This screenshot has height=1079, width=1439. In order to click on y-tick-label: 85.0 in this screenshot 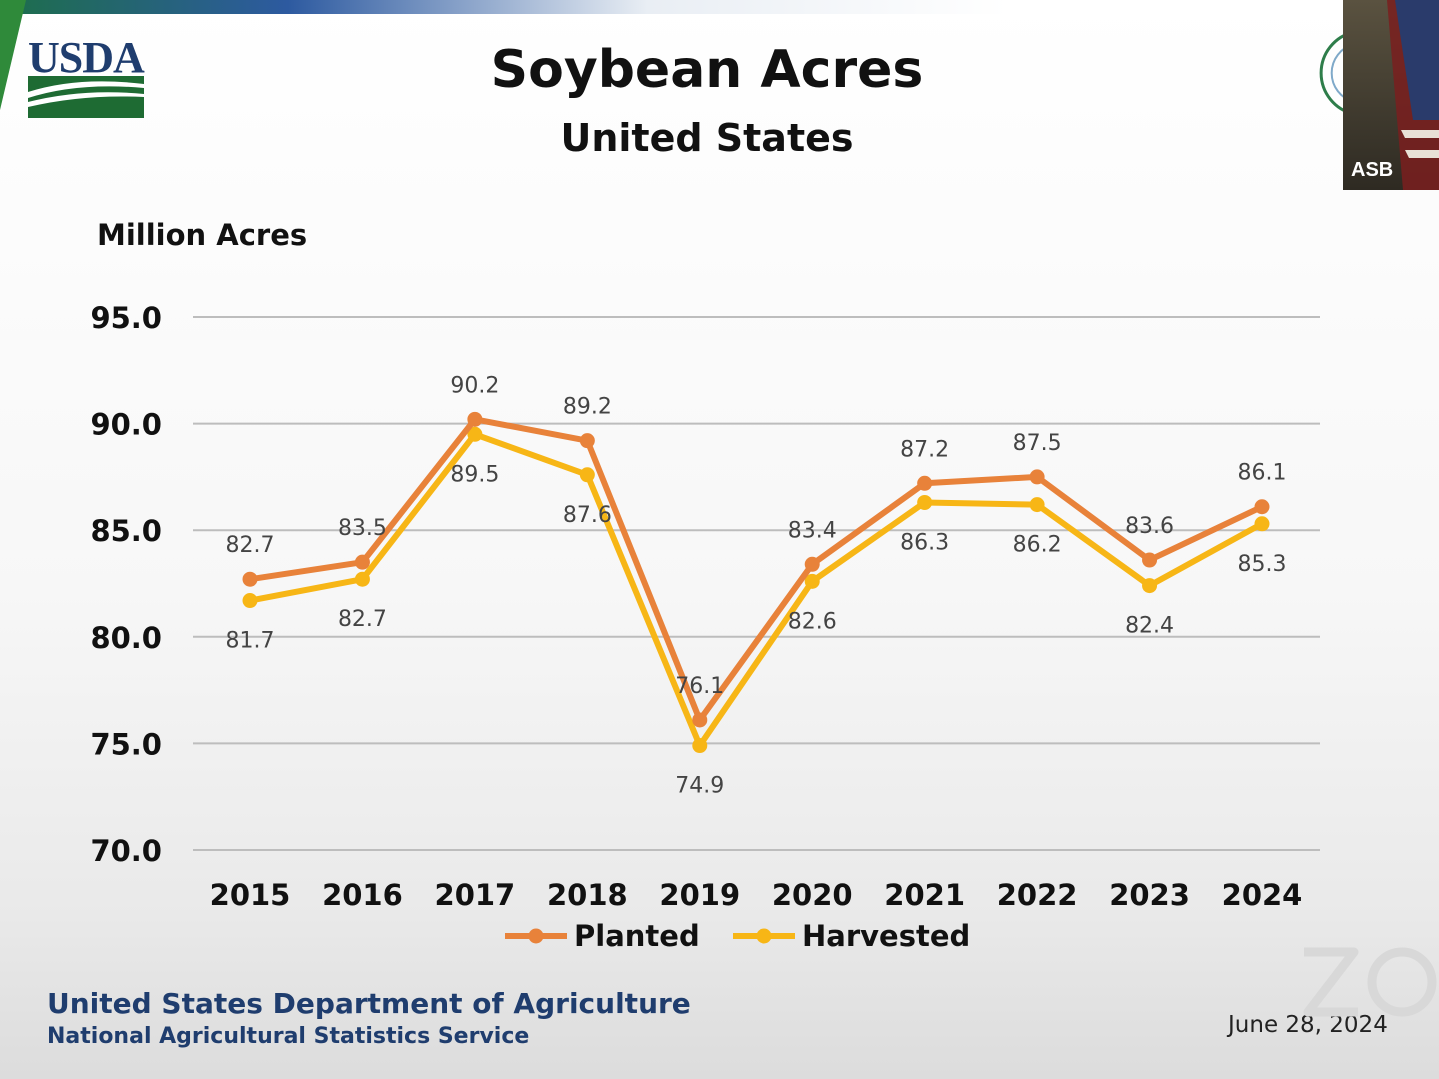, I will do `click(126, 531)`.